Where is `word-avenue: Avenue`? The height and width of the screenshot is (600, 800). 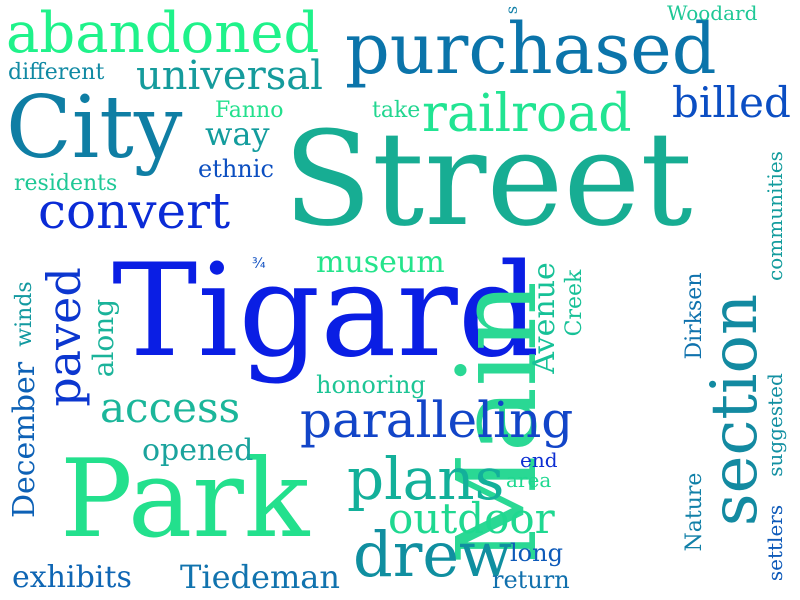 word-avenue: Avenue is located at coordinates (544, 318).